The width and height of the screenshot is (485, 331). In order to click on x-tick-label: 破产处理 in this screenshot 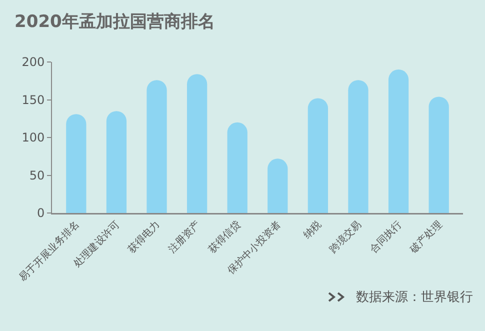, I will do `click(425, 237)`.